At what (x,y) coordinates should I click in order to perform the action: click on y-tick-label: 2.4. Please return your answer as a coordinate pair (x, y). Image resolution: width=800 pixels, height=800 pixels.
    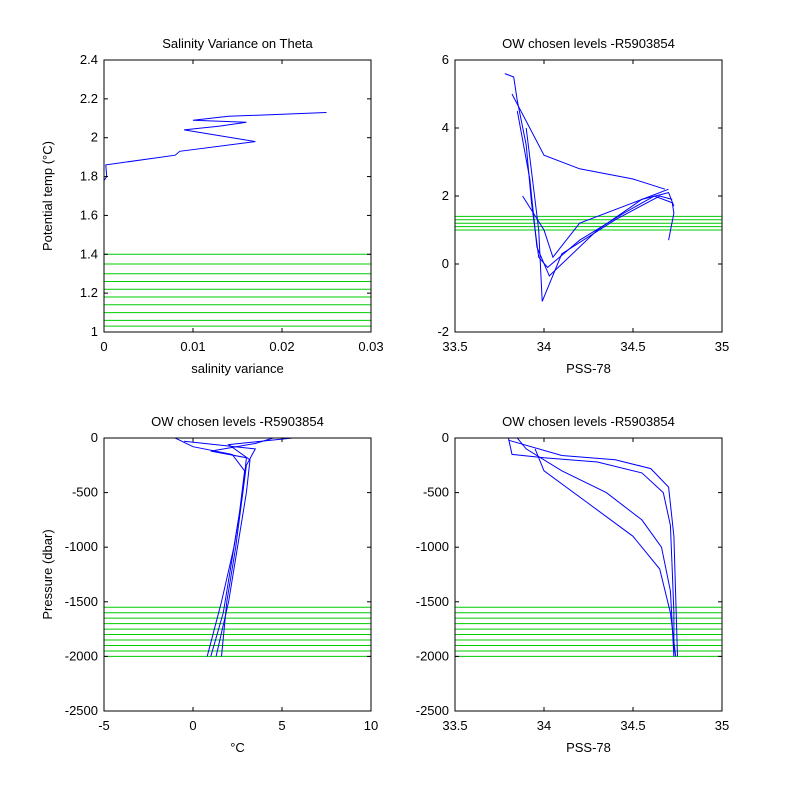
    Looking at the image, I should click on (89, 59).